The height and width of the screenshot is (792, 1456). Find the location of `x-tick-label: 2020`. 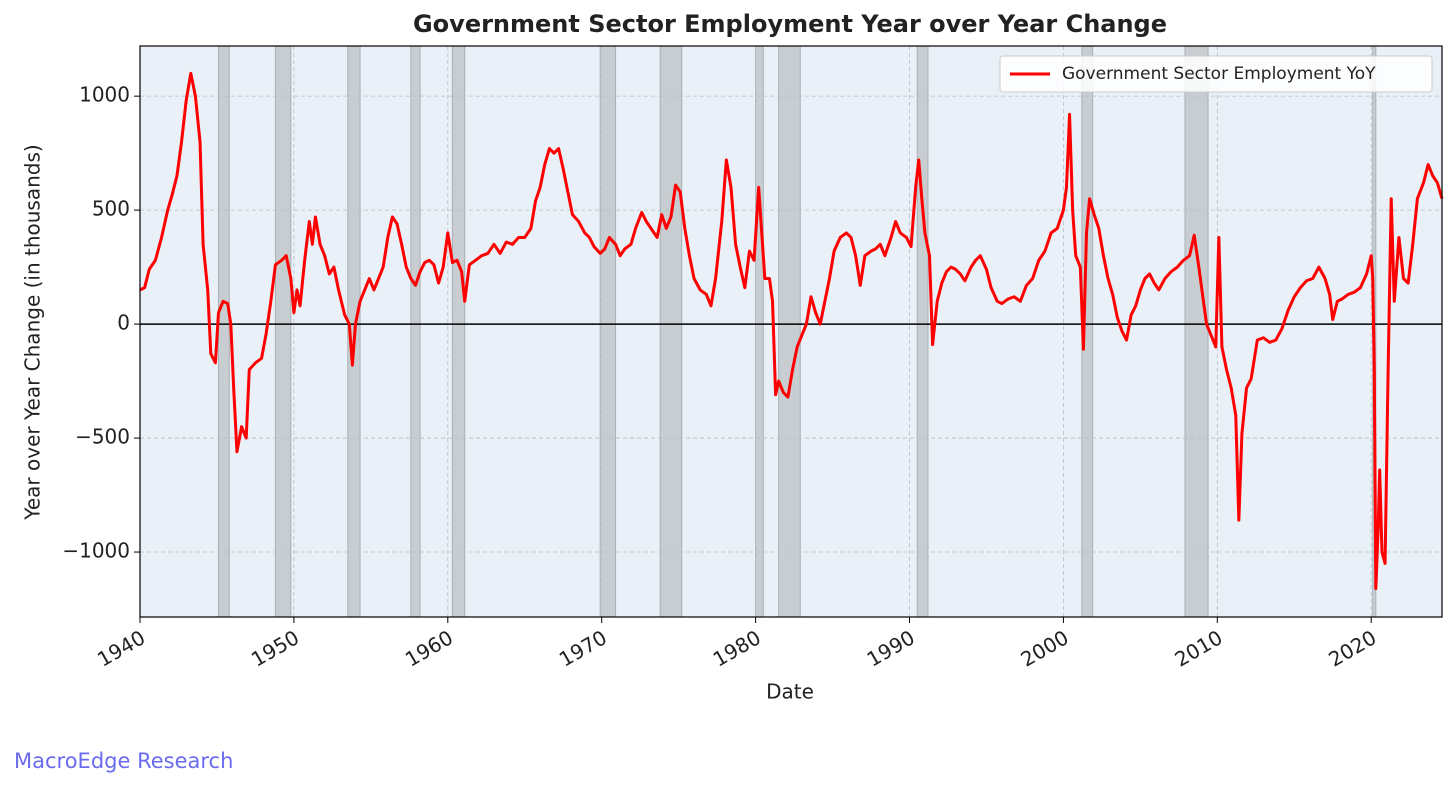

x-tick-label: 2020 is located at coordinates (1352, 648).